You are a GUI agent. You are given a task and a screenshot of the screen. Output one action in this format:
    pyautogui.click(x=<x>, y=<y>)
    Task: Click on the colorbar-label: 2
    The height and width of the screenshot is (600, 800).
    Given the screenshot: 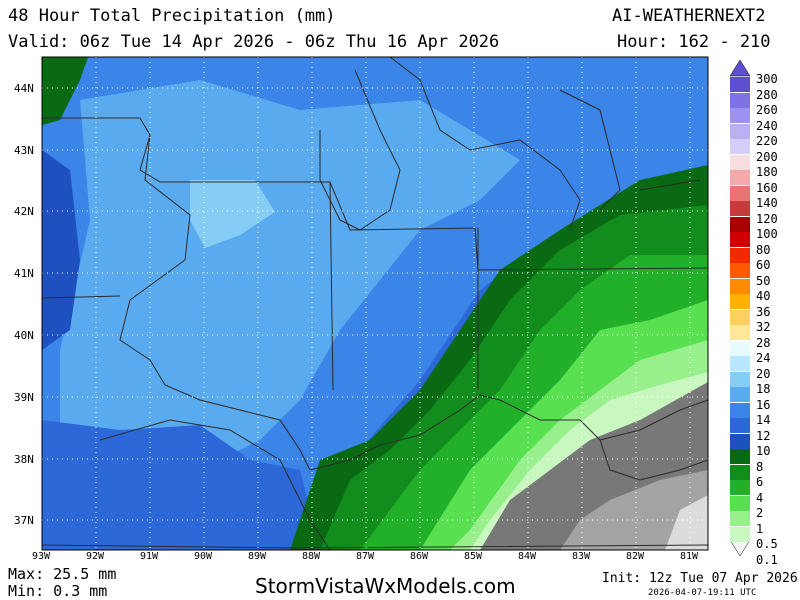 What is the action you would take?
    pyautogui.click(x=760, y=513)
    